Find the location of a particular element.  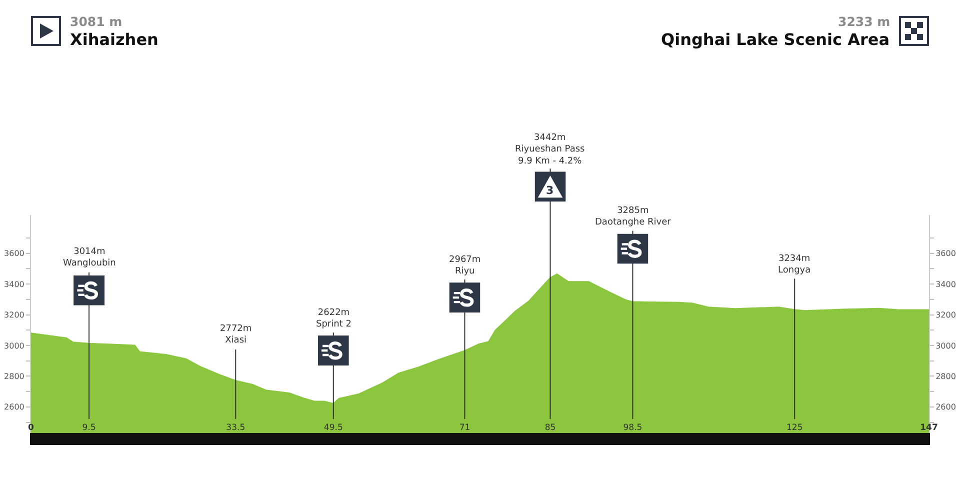

text: Qinghai Lake Scenic Area is located at coordinates (775, 39).